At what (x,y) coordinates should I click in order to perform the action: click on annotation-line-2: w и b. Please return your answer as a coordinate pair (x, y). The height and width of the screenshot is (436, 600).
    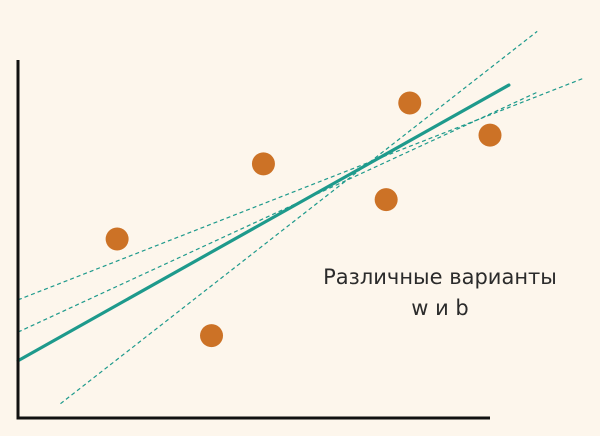
    Looking at the image, I should click on (440, 308).